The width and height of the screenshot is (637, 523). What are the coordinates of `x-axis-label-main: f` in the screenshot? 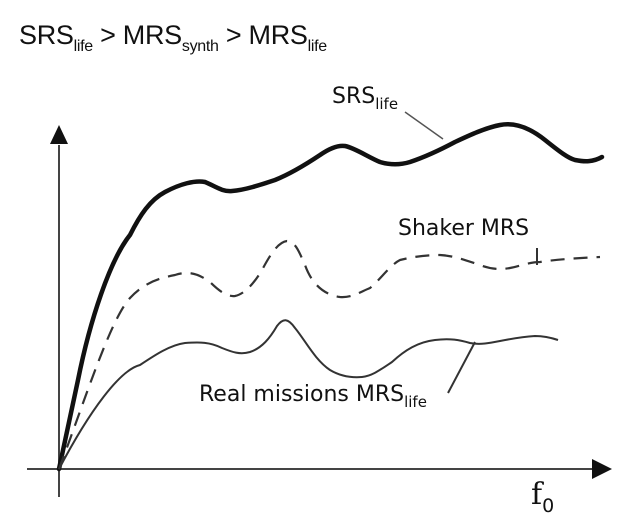 It's located at (537, 494).